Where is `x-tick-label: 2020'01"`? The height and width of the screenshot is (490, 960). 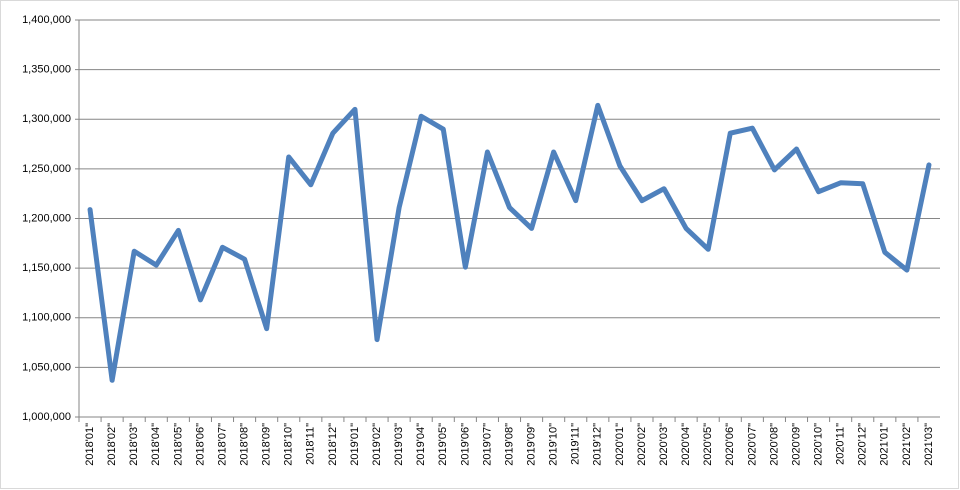 x-tick-label: 2020'01" is located at coordinates (620, 444).